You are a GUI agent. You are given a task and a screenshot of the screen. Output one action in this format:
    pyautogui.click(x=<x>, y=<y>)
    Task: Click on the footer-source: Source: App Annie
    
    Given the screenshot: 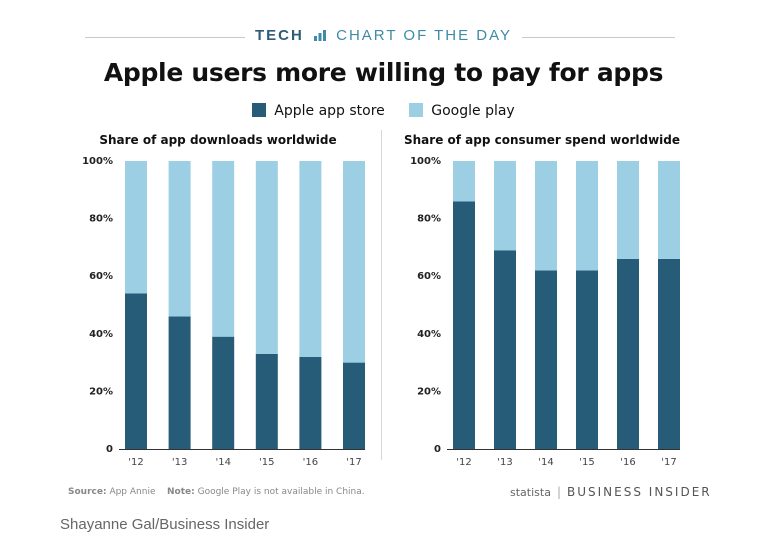 What is the action you would take?
    pyautogui.click(x=111, y=492)
    